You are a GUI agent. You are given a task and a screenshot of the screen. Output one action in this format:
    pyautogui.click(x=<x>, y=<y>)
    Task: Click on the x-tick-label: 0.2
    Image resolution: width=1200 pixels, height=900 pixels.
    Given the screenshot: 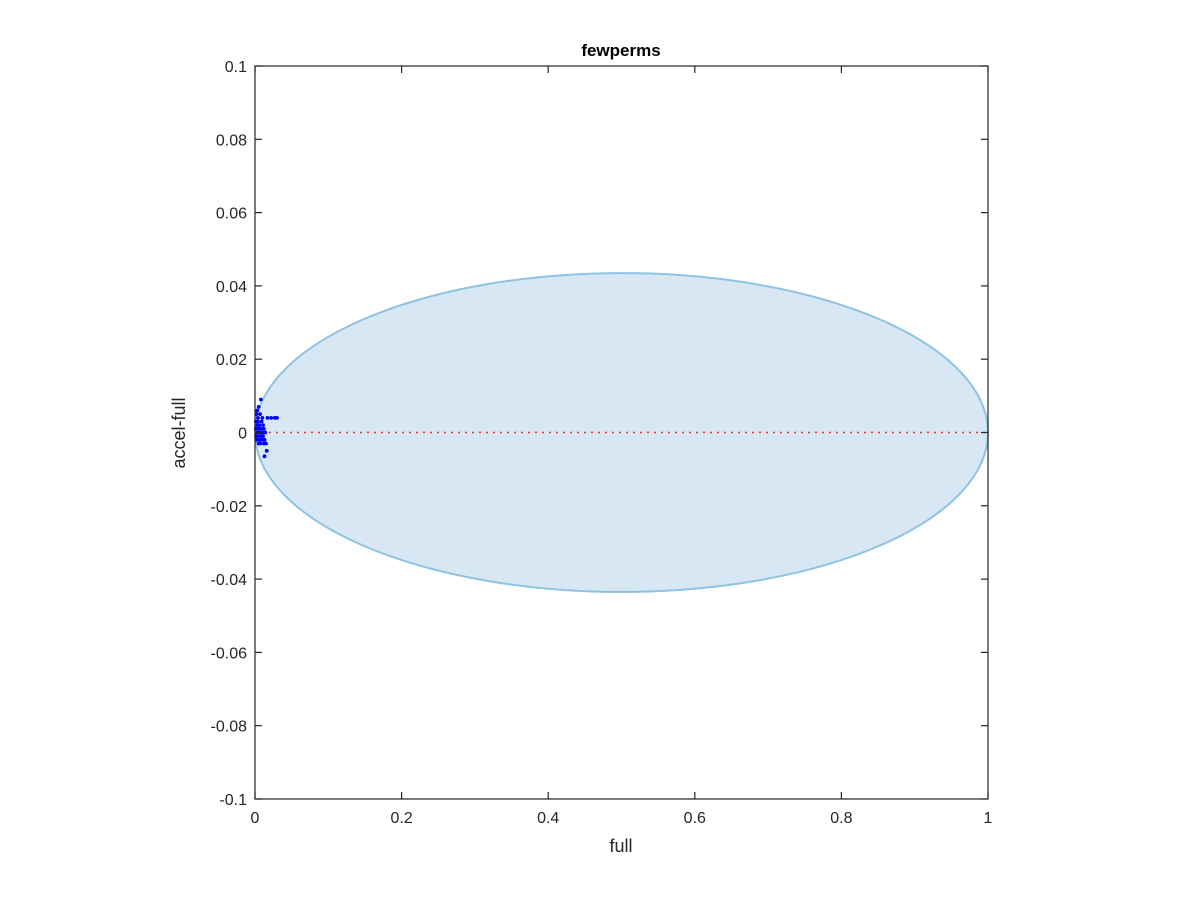 What is the action you would take?
    pyautogui.click(x=401, y=818)
    